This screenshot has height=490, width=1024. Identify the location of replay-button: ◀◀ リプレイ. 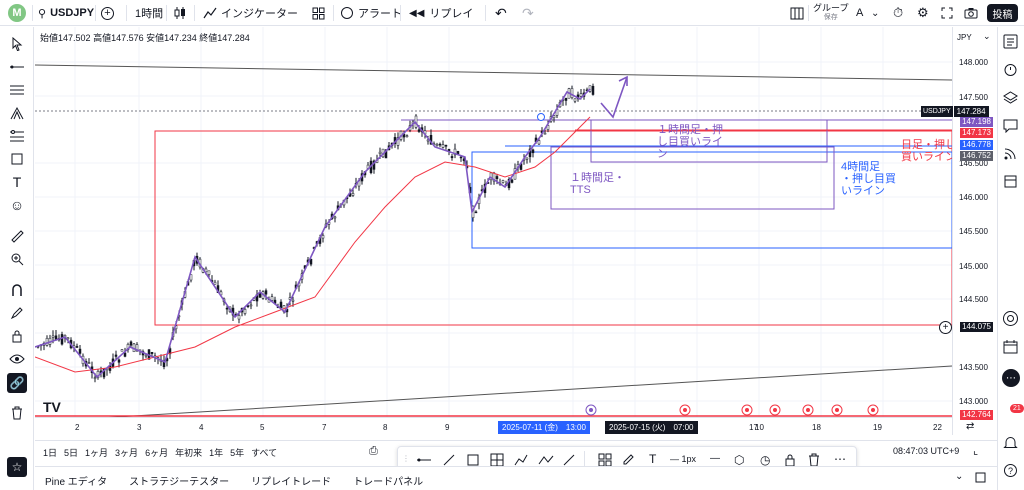
(441, 13).